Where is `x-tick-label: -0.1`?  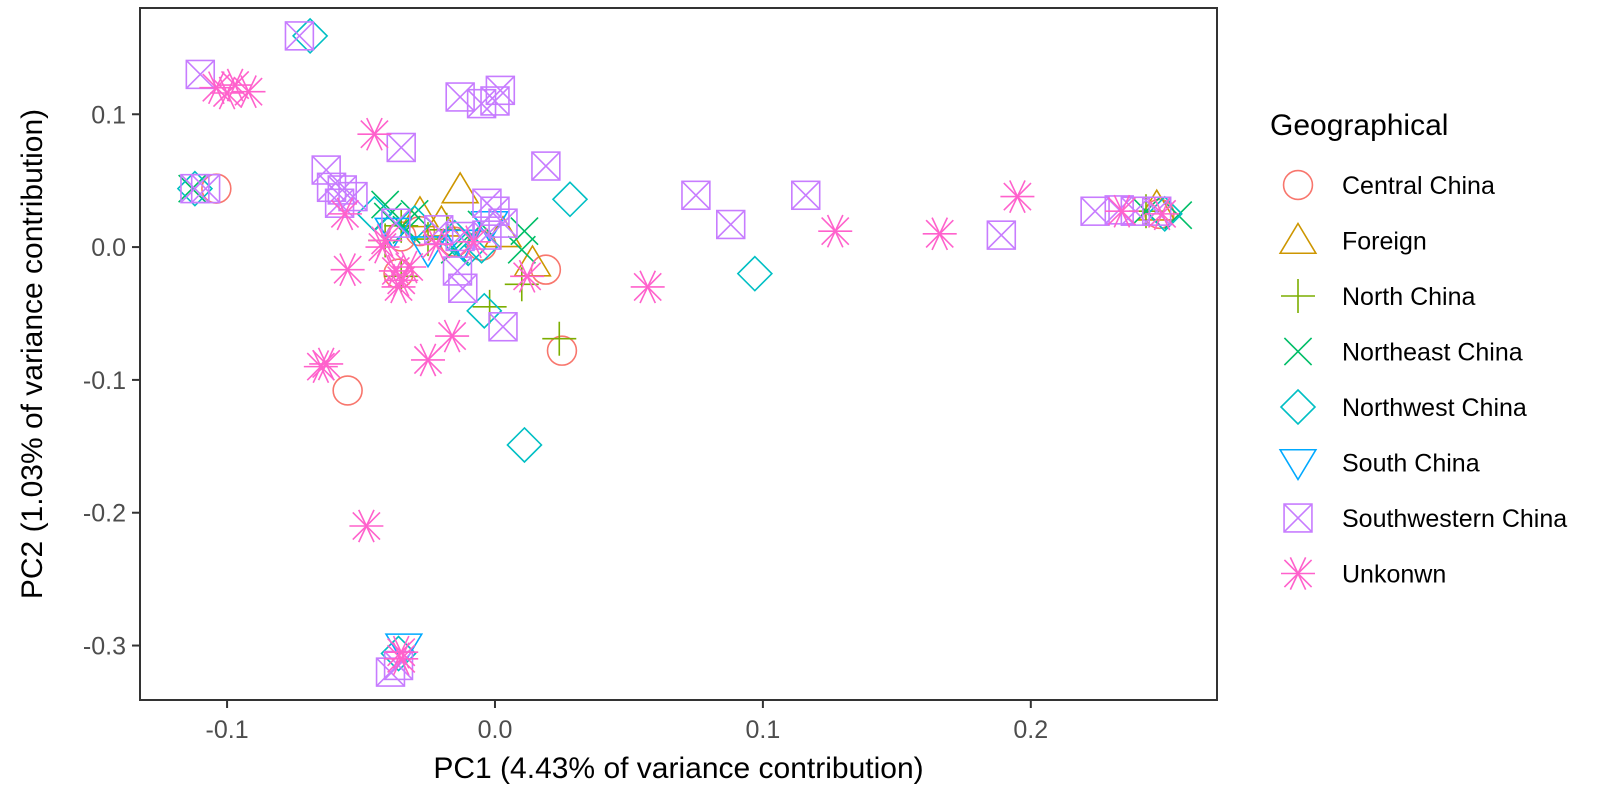
x-tick-label: -0.1 is located at coordinates (227, 730).